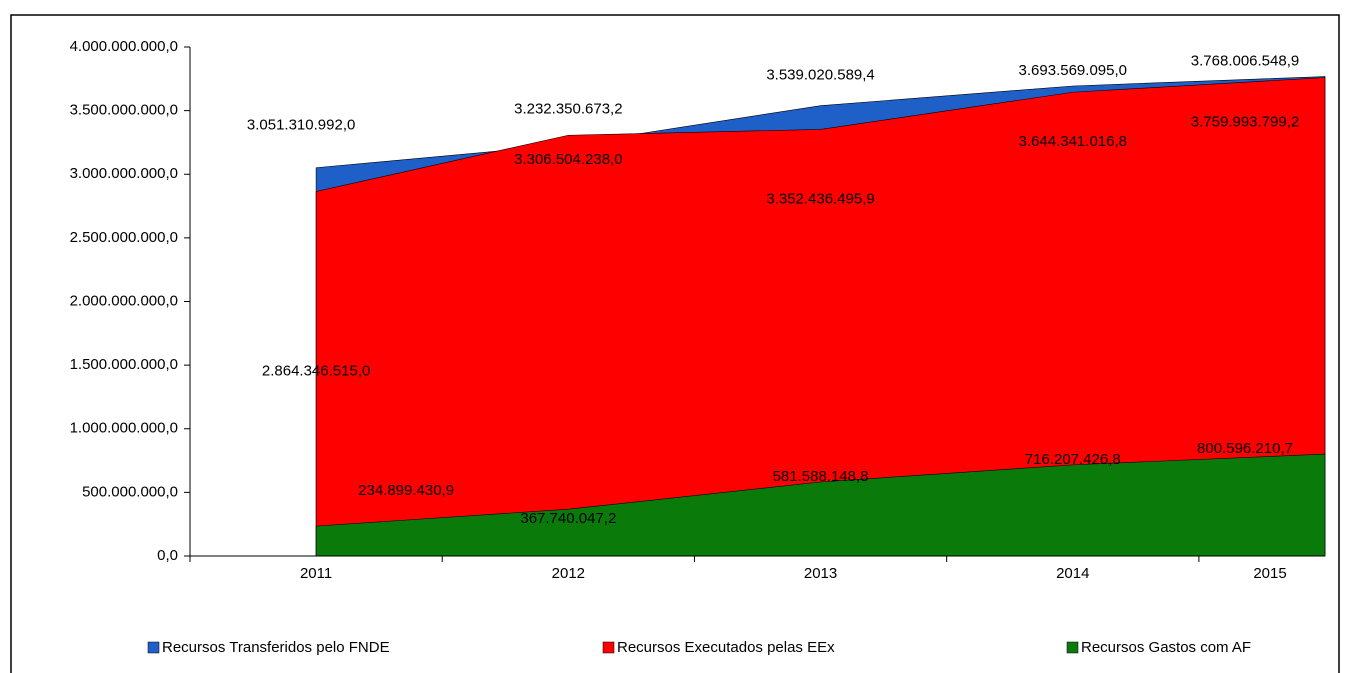 The image size is (1350, 673). What do you see at coordinates (276, 647) in the screenshot?
I see `legend-label: Recursos Transferidos pelo FNDE` at bounding box center [276, 647].